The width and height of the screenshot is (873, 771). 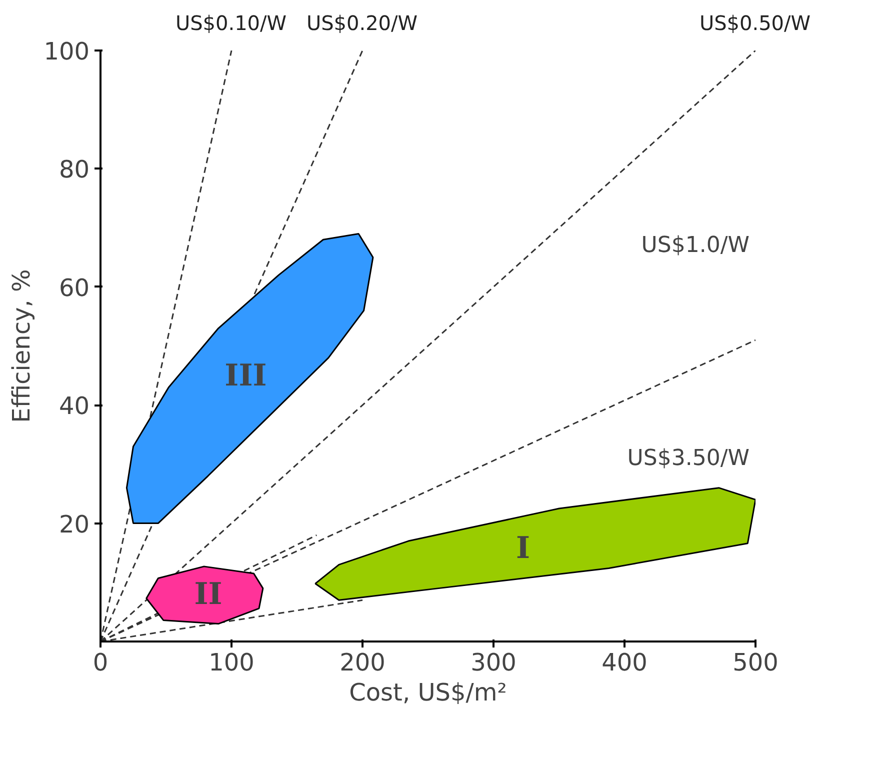 What do you see at coordinates (231, 24) in the screenshot?
I see `annotation: US$0.10/W` at bounding box center [231, 24].